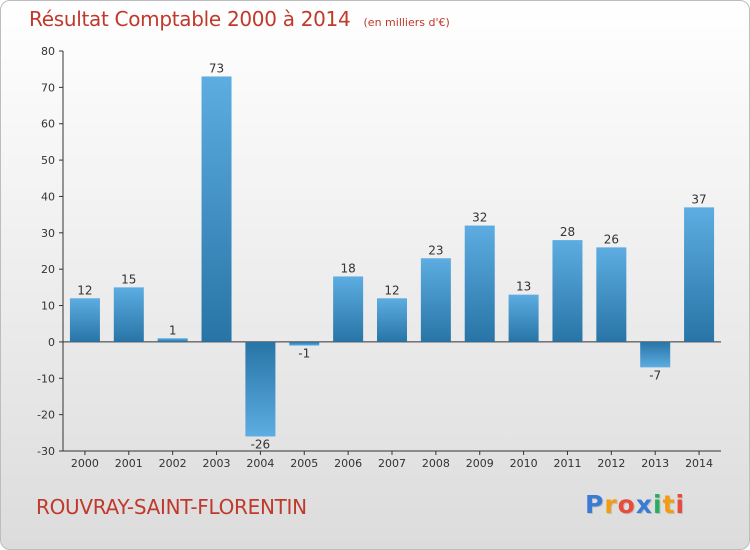  I want to click on x-tick-label: 2011, so click(567, 463).